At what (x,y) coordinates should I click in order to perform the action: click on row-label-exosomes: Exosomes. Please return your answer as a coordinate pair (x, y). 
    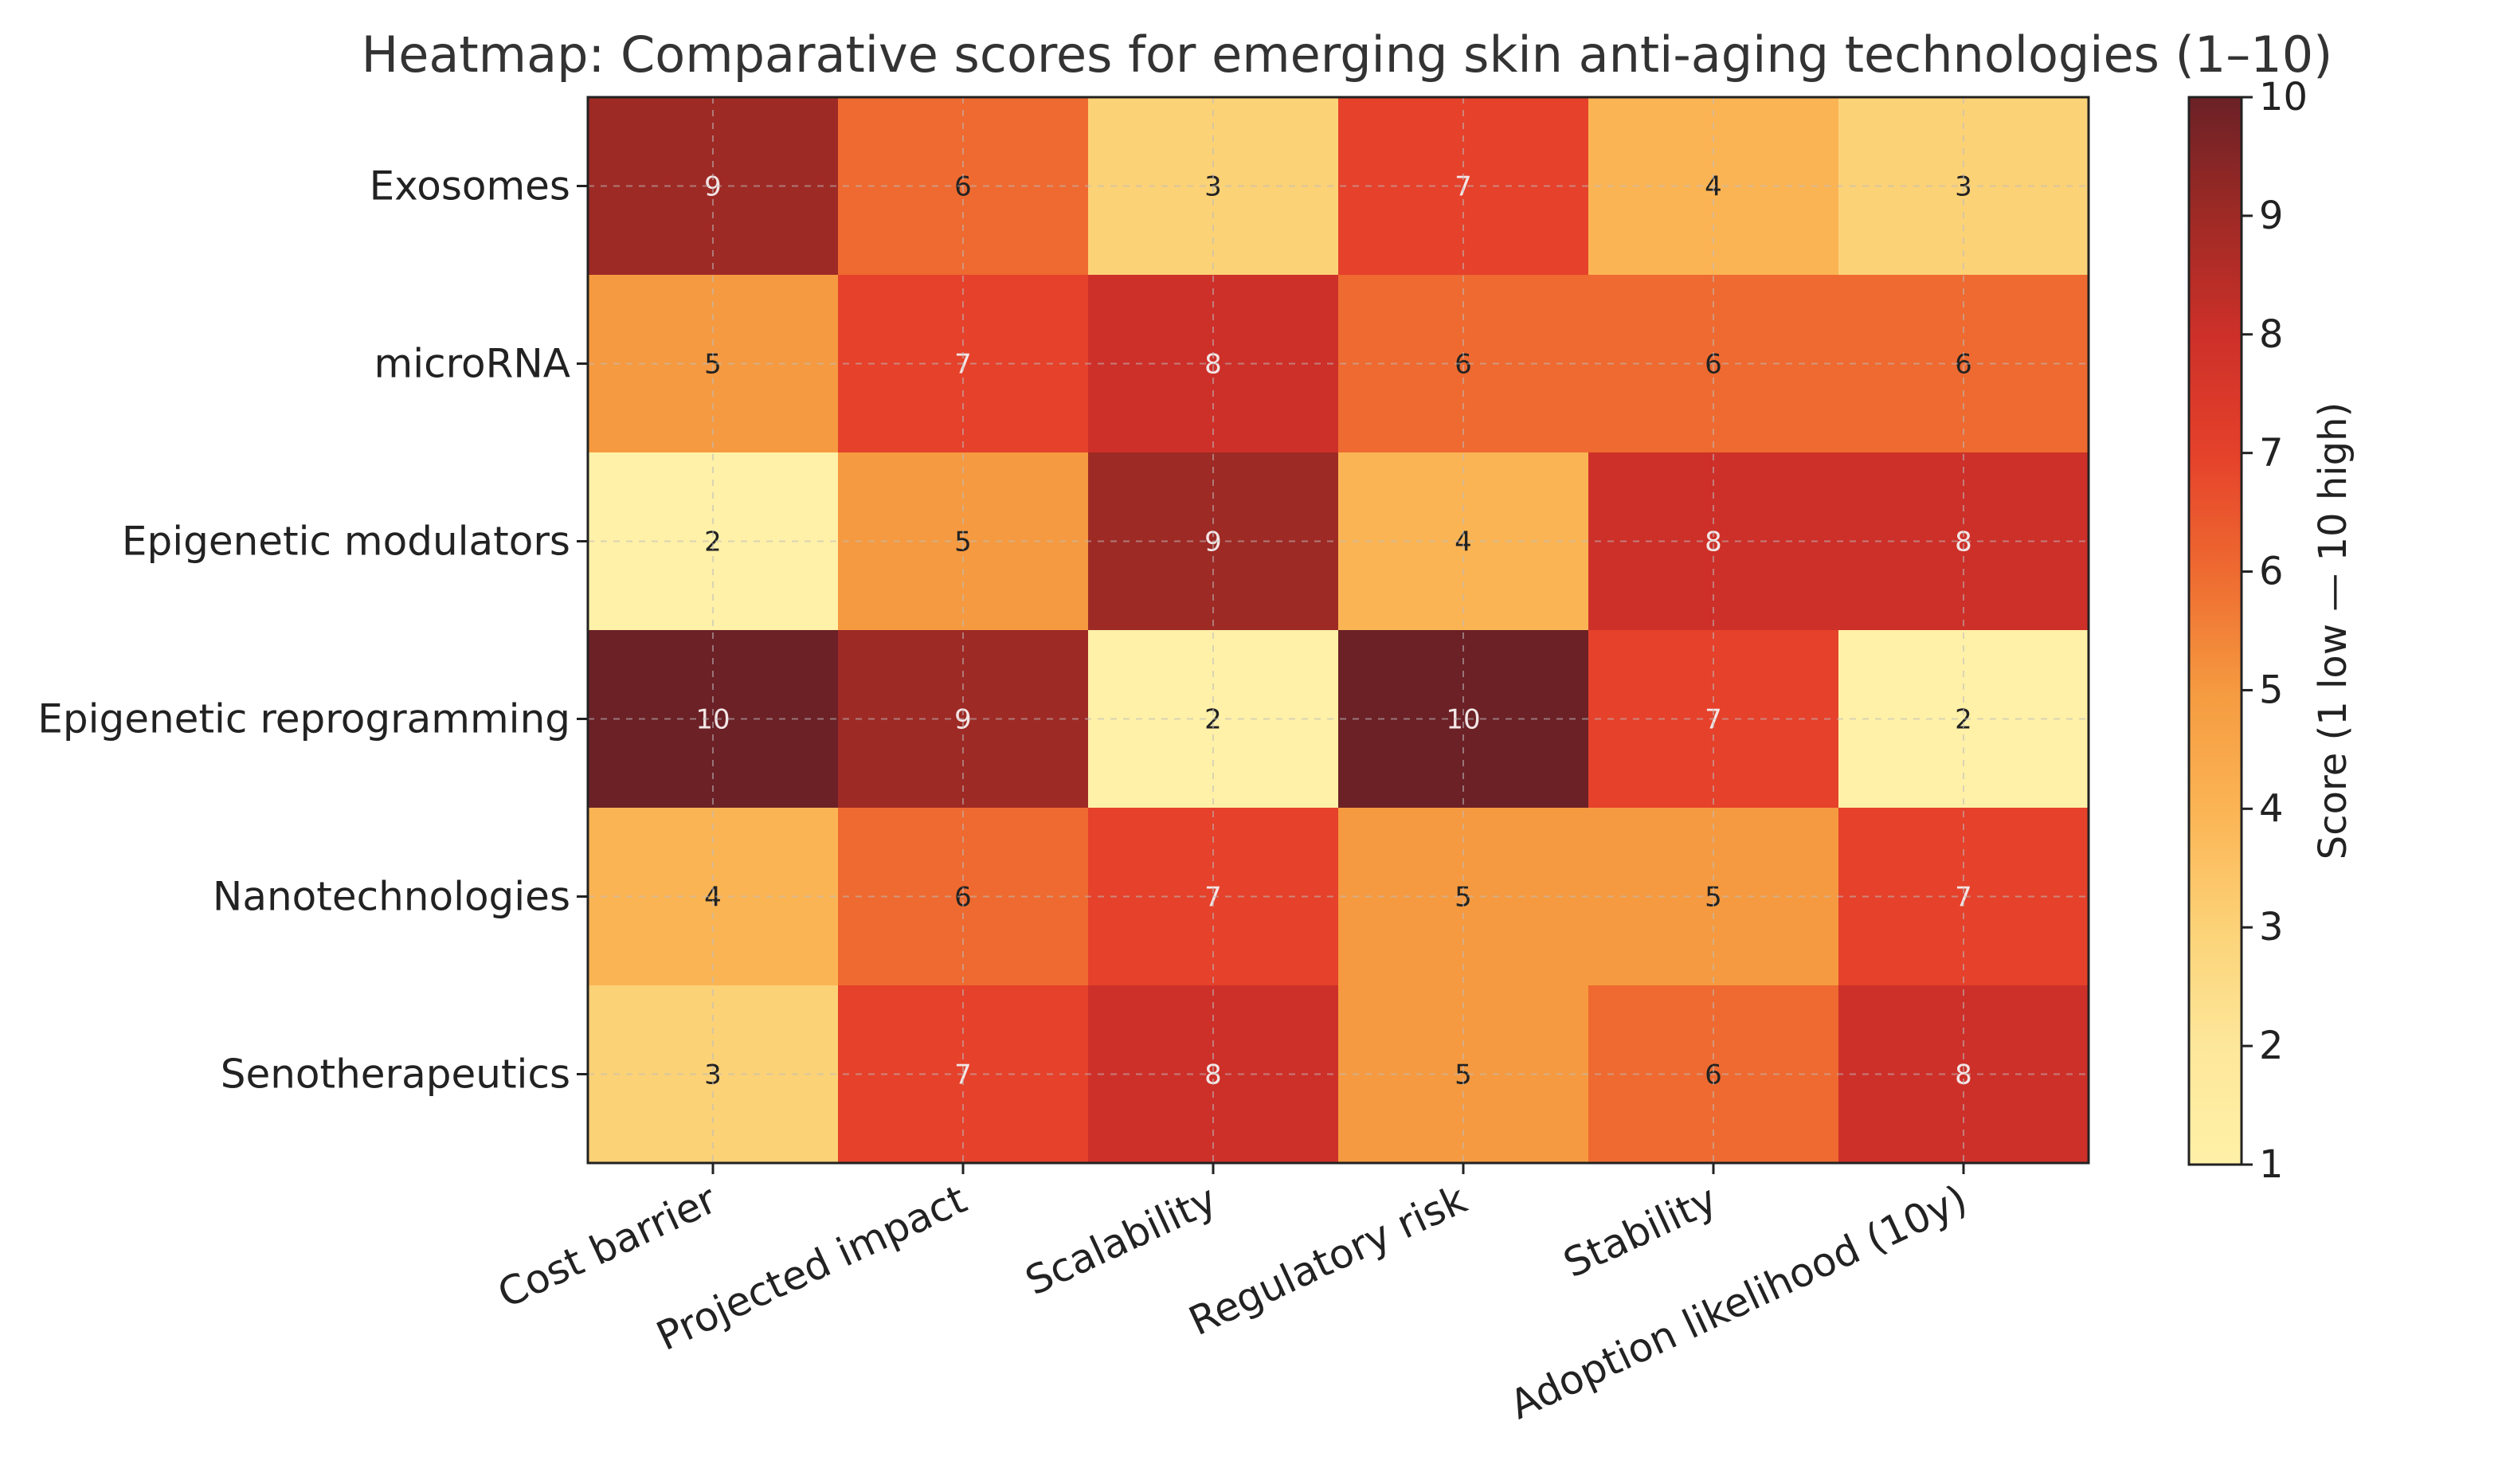
    Looking at the image, I should click on (470, 186).